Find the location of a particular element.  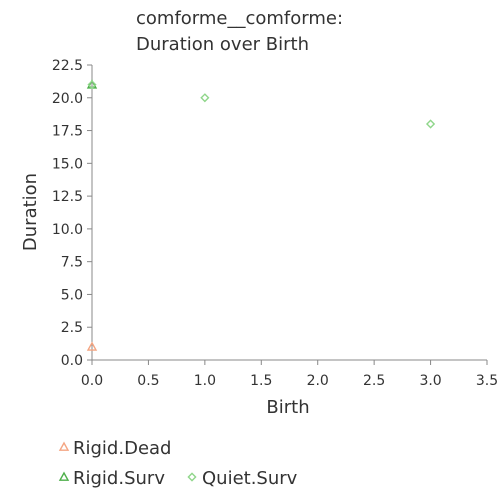

legend: Rigid.Dead Rigid.Surv Quiet.Surv is located at coordinates (178, 463).